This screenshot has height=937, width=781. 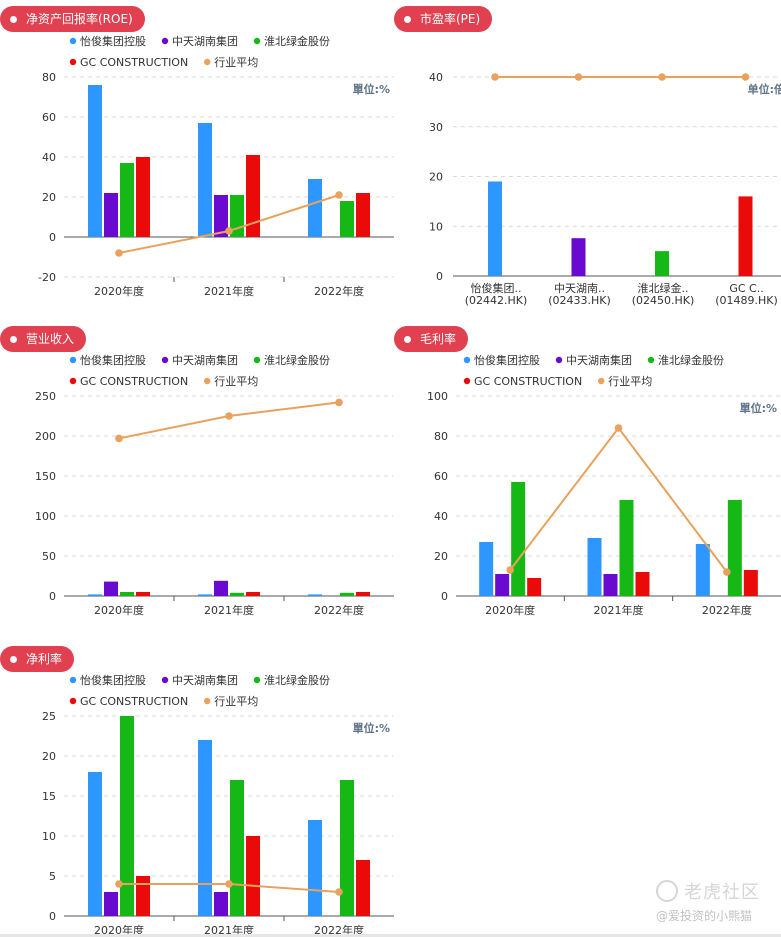 What do you see at coordinates (347, 594) in the screenshot?
I see `bar-revenue-s2-c2` at bounding box center [347, 594].